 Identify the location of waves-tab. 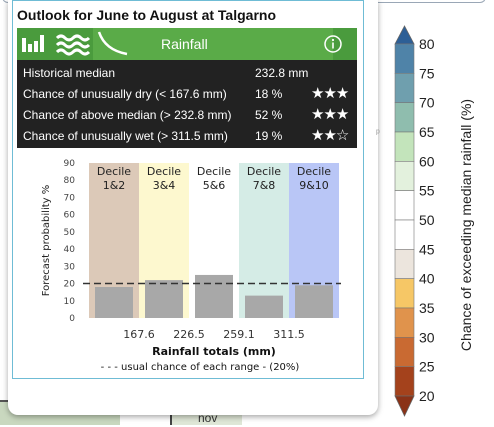
(72, 44).